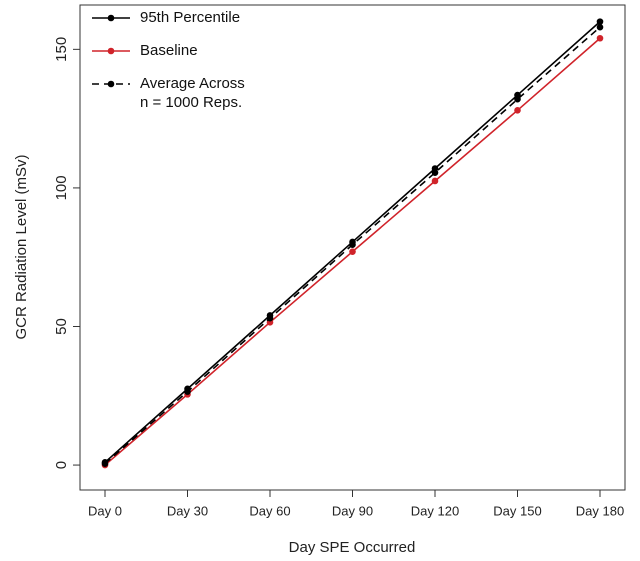 This screenshot has width=640, height=561. I want to click on y-tick-label: 50, so click(61, 326).